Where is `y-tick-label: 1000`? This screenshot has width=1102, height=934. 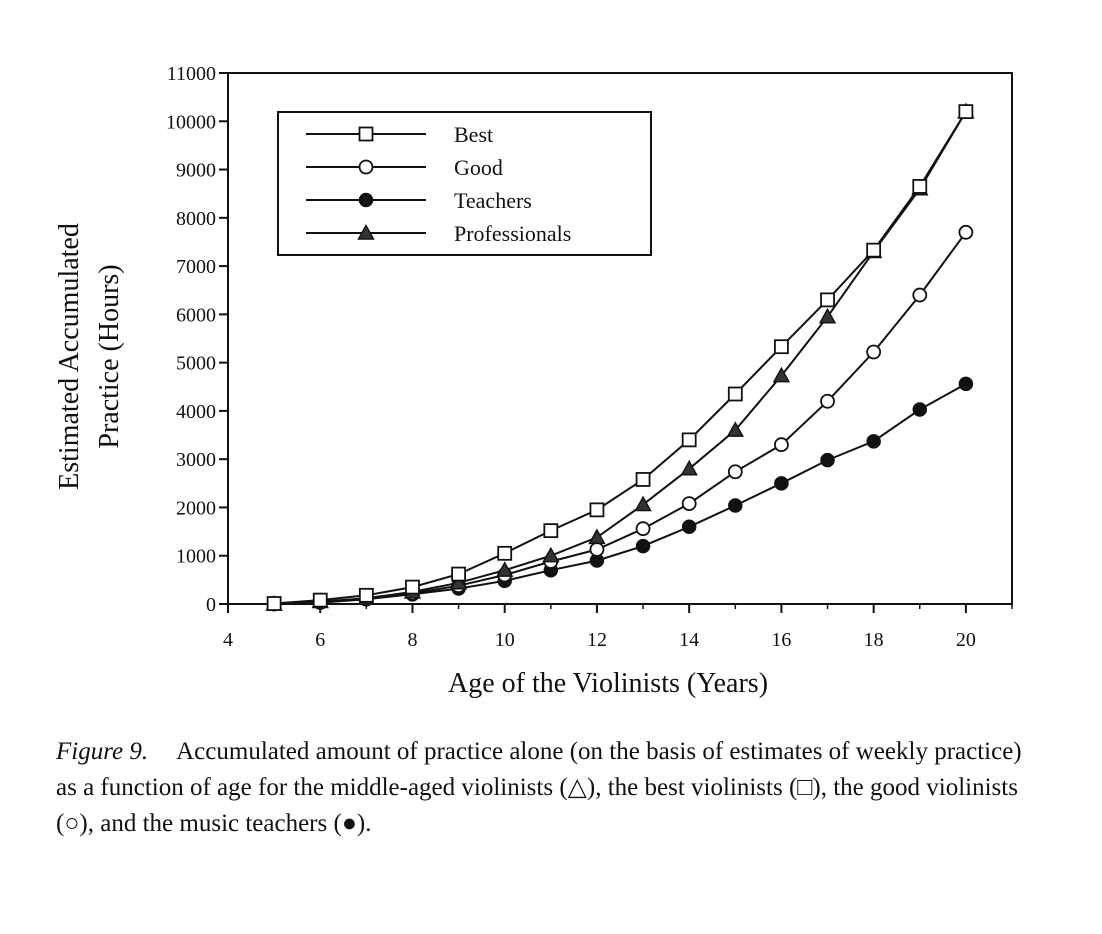
y-tick-label: 1000 is located at coordinates (196, 557).